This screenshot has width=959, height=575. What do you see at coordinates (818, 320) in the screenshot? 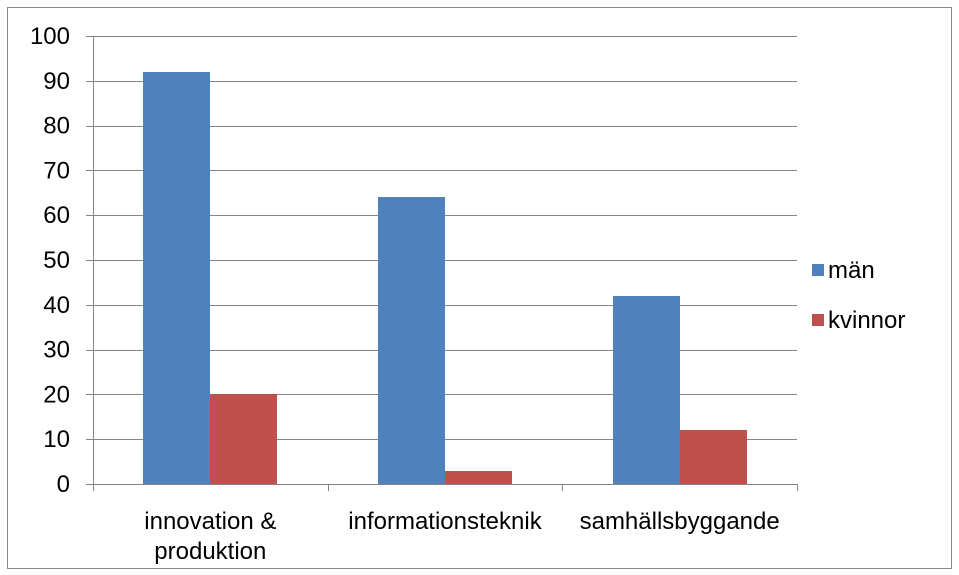
I see `legend-swatch-kvinnor` at bounding box center [818, 320].